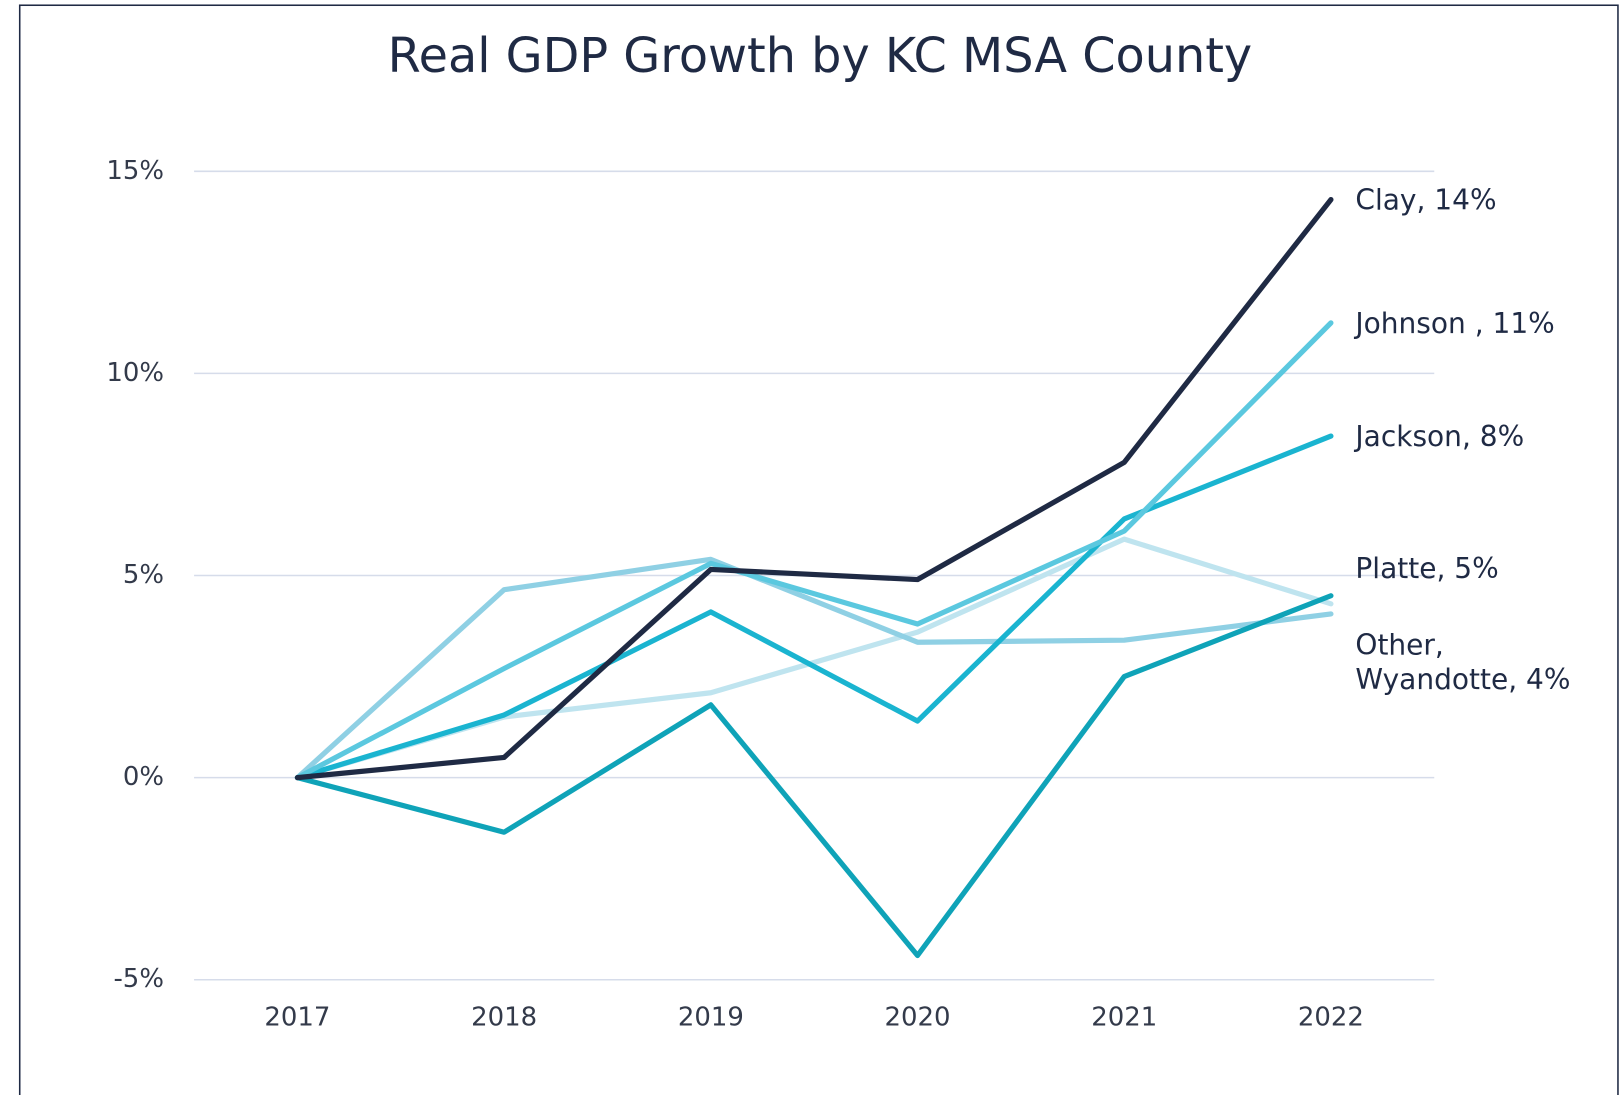 The width and height of the screenshot is (1619, 1095). What do you see at coordinates (135, 171) in the screenshot?
I see `y-tick-label: 15%` at bounding box center [135, 171].